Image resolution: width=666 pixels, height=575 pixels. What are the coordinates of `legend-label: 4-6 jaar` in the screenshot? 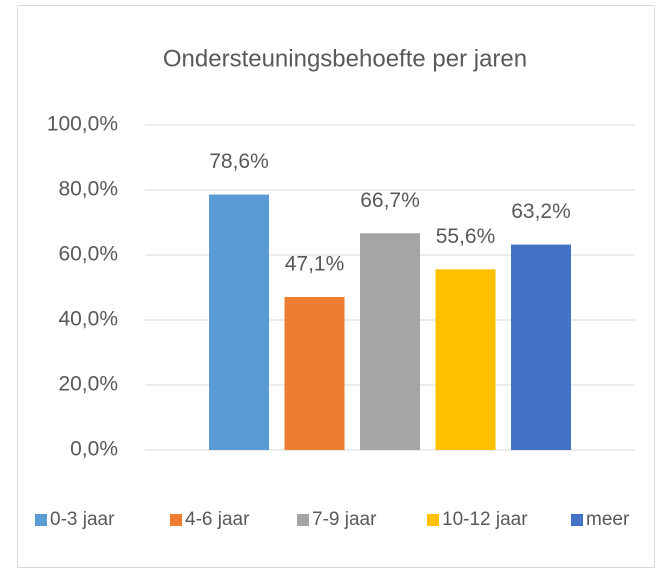 It's located at (217, 519).